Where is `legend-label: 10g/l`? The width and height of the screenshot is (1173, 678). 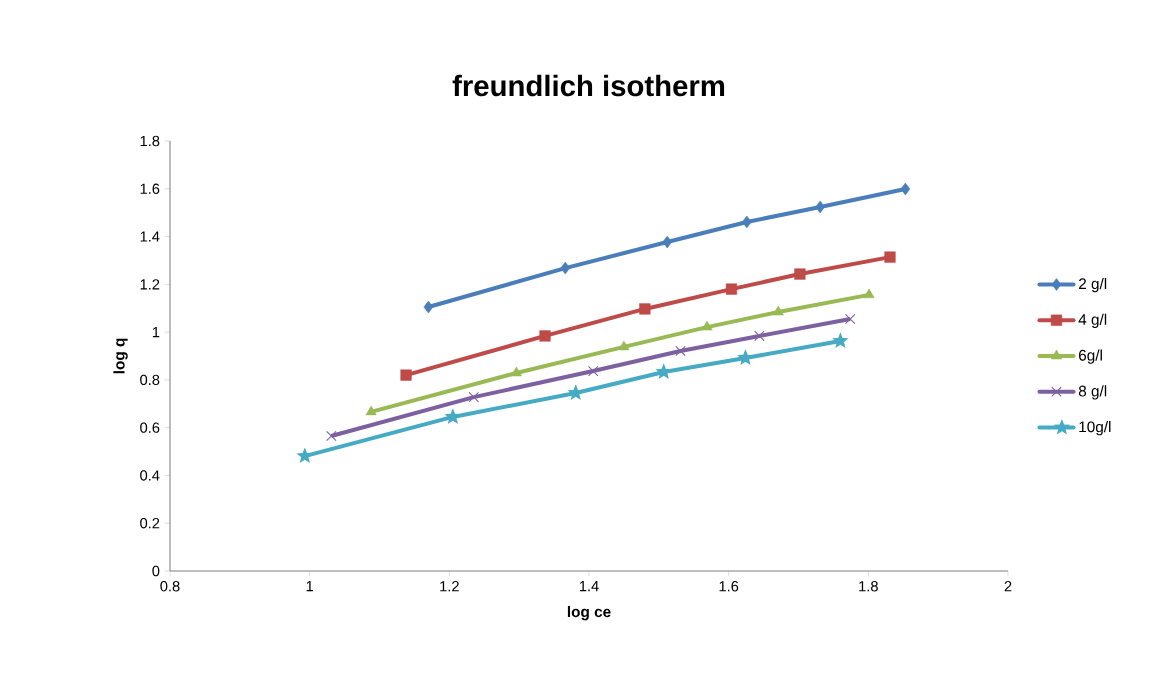 legend-label: 10g/l is located at coordinates (1095, 428).